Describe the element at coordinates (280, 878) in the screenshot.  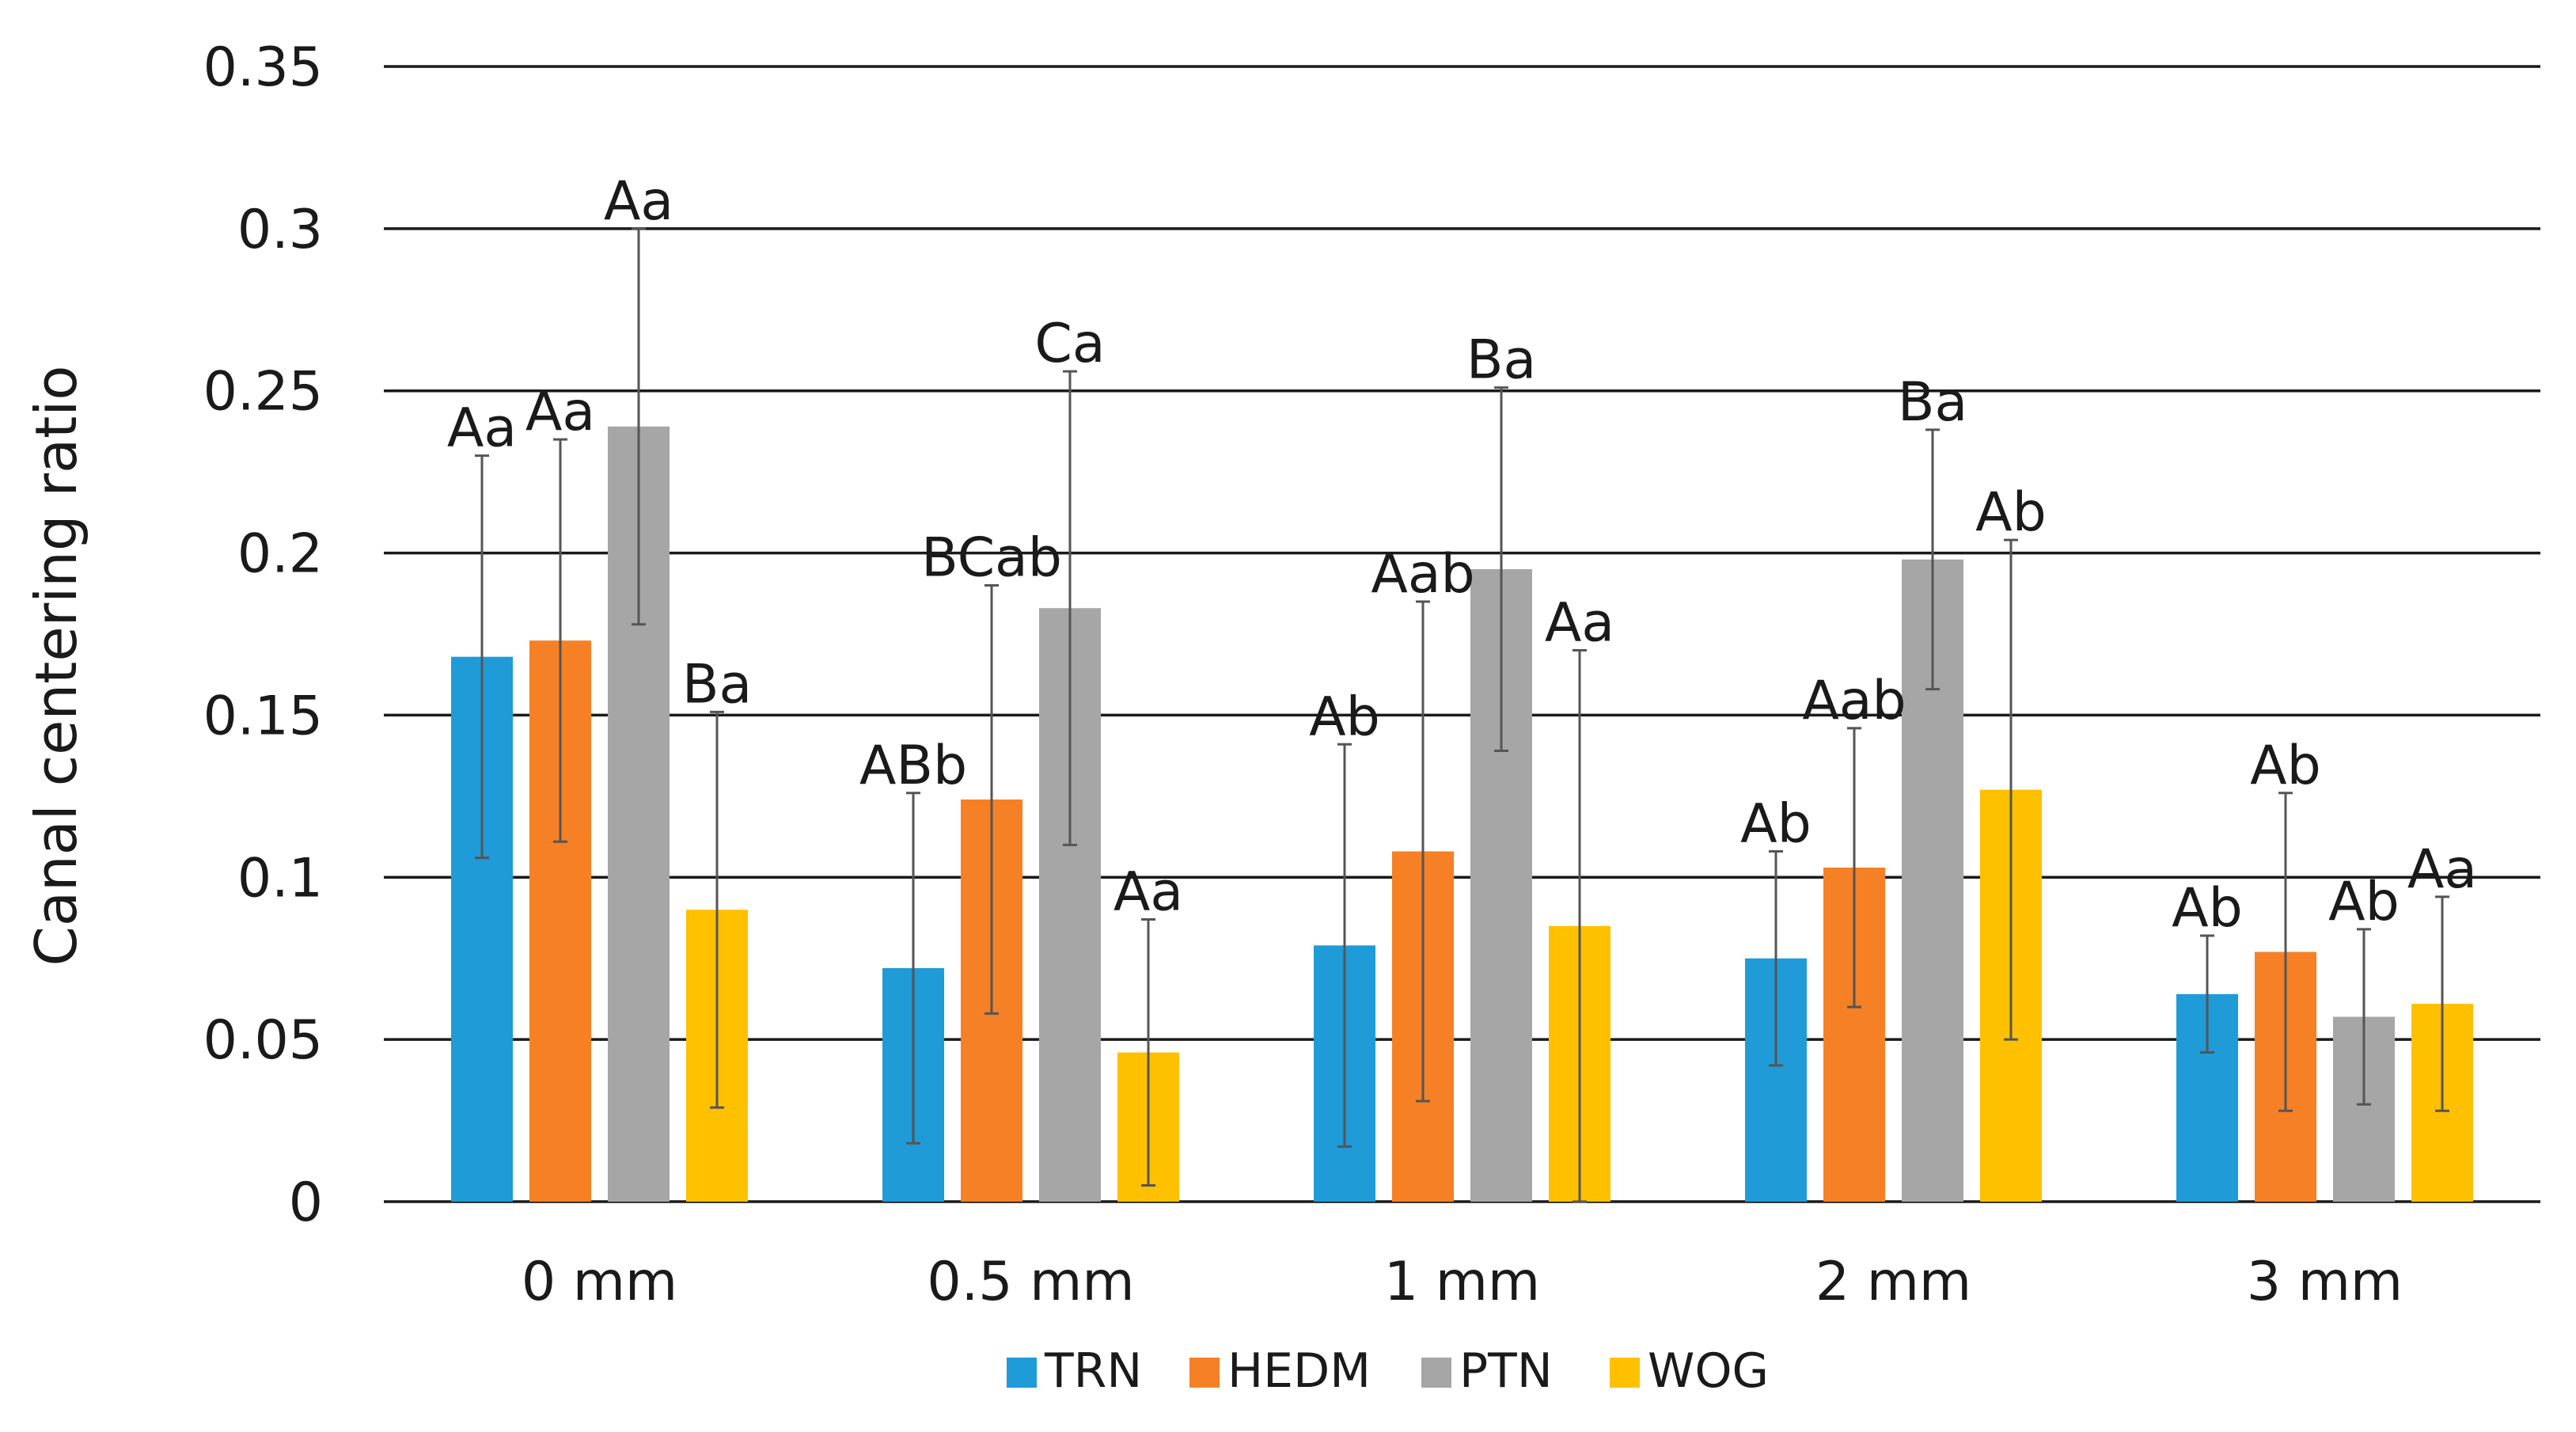
I see `y-tick-label: 0.1` at that location.